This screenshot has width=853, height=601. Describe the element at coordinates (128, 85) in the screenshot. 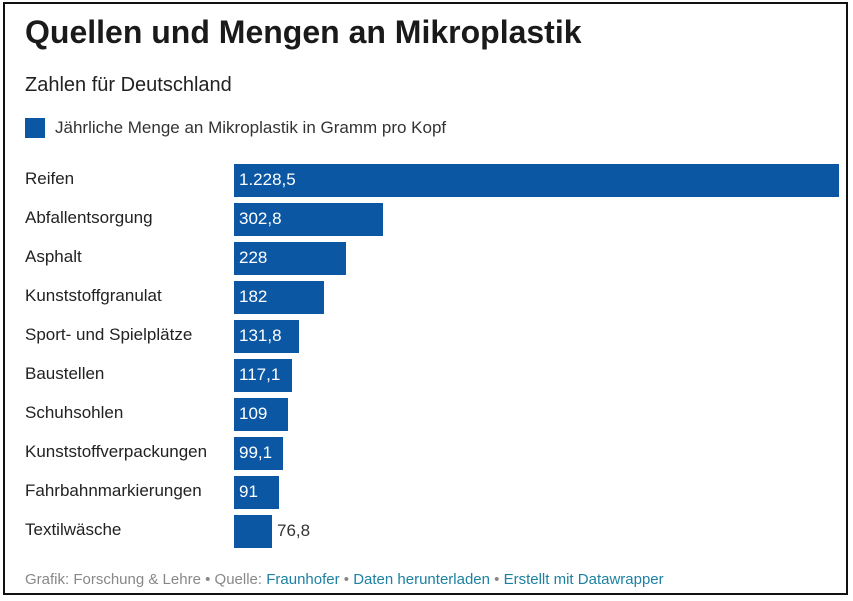

I see `chart-subtitle: Zahlen für Deutschland` at that location.